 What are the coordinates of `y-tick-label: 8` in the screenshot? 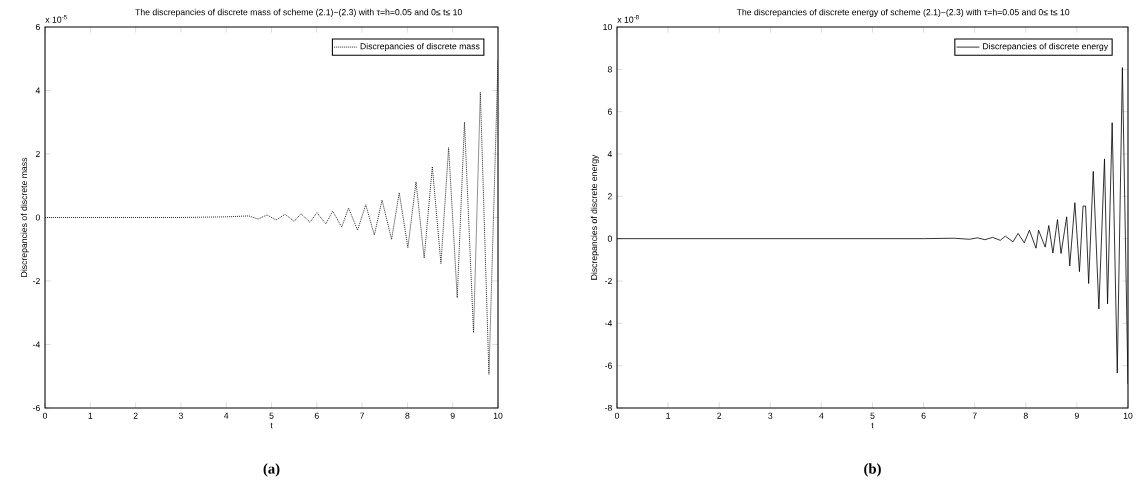 It's located at (609, 69).